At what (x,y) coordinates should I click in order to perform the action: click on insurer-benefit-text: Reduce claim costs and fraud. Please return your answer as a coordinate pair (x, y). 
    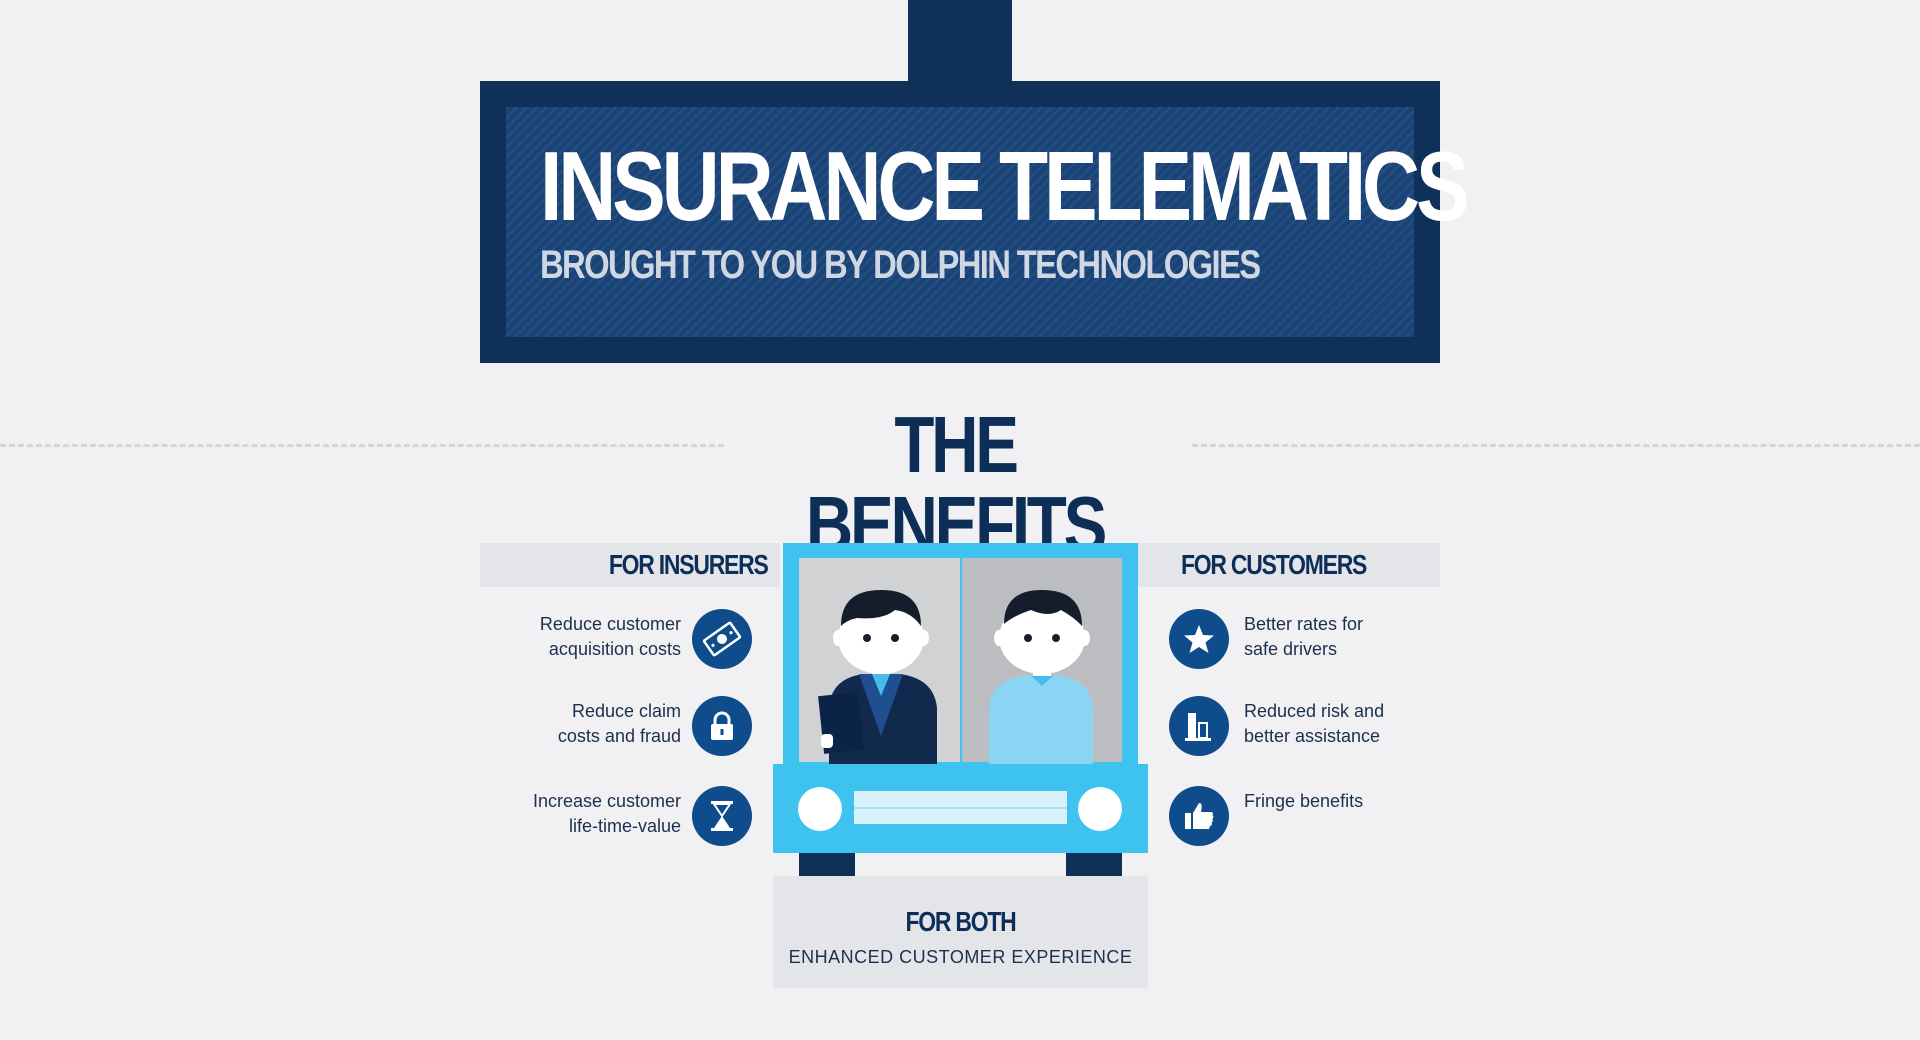
    Looking at the image, I should click on (619, 723).